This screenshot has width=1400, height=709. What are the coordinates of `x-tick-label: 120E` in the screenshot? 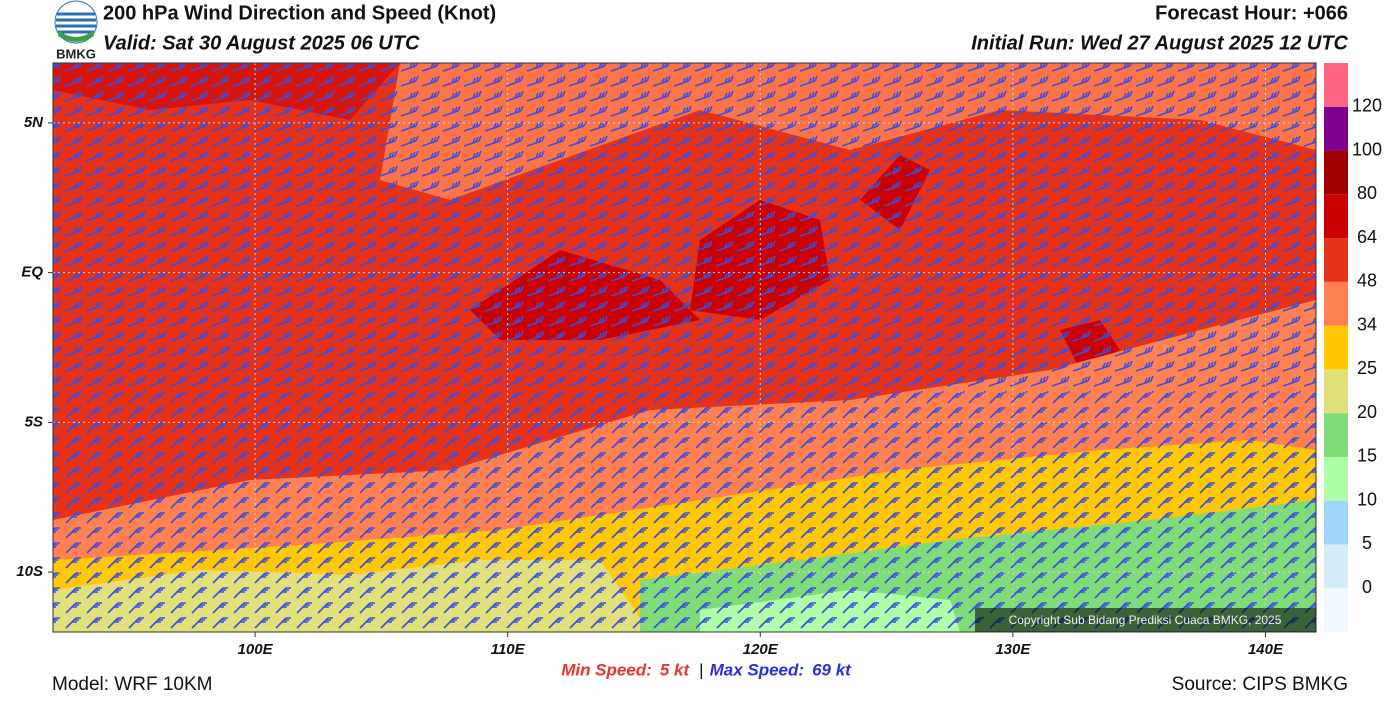 It's located at (761, 649).